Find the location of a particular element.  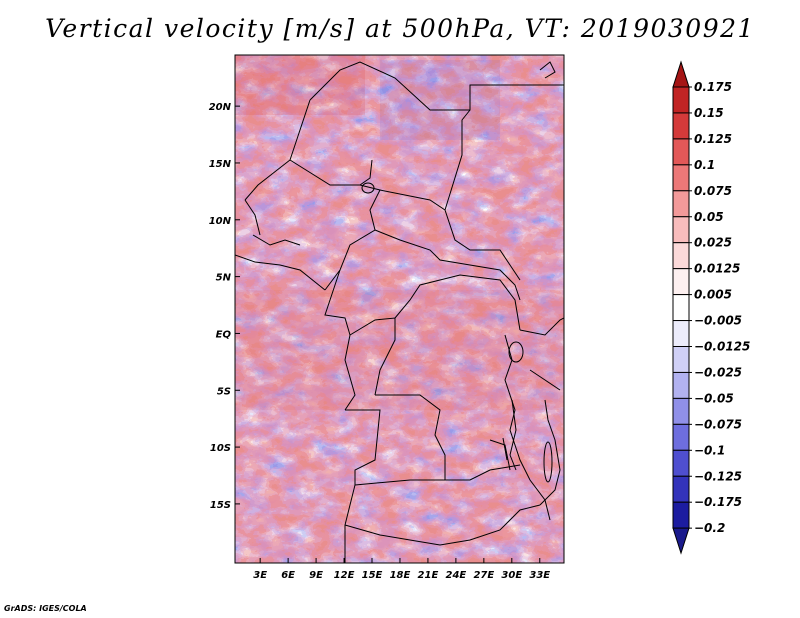

lat-label: 15S is located at coordinates (220, 505).